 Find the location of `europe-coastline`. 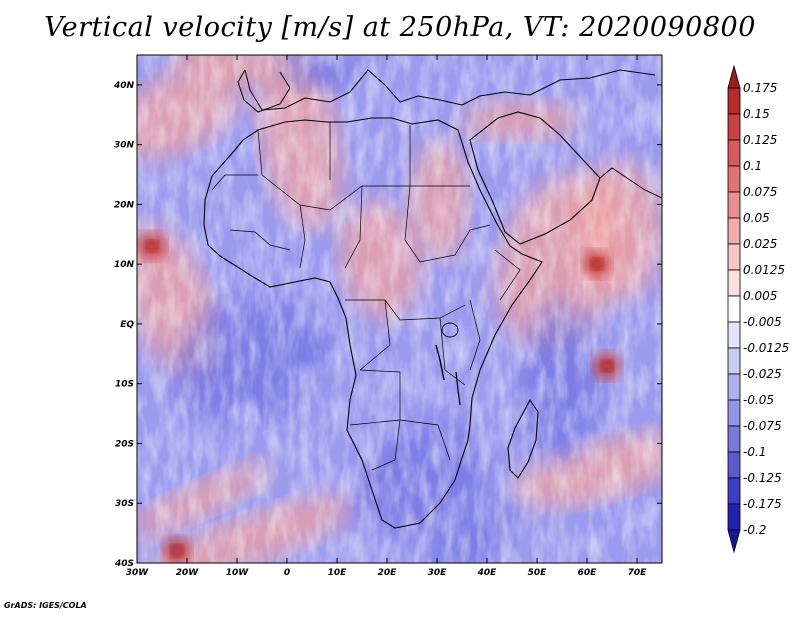

europe-coastline is located at coordinates (450, 90).